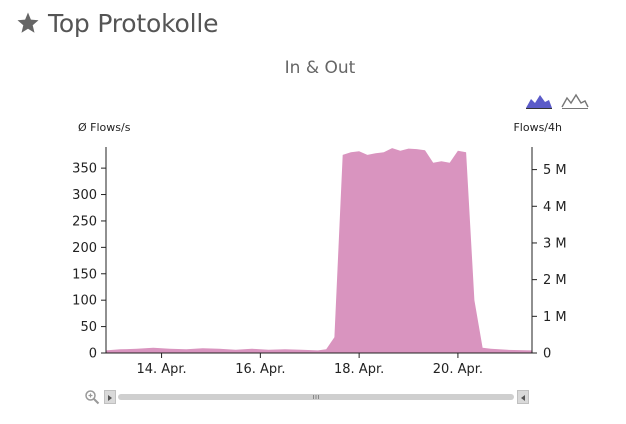 The image size is (626, 424). Describe the element at coordinates (104, 127) in the screenshot. I see `y-axis-left-title: Ø Flows/s` at that location.